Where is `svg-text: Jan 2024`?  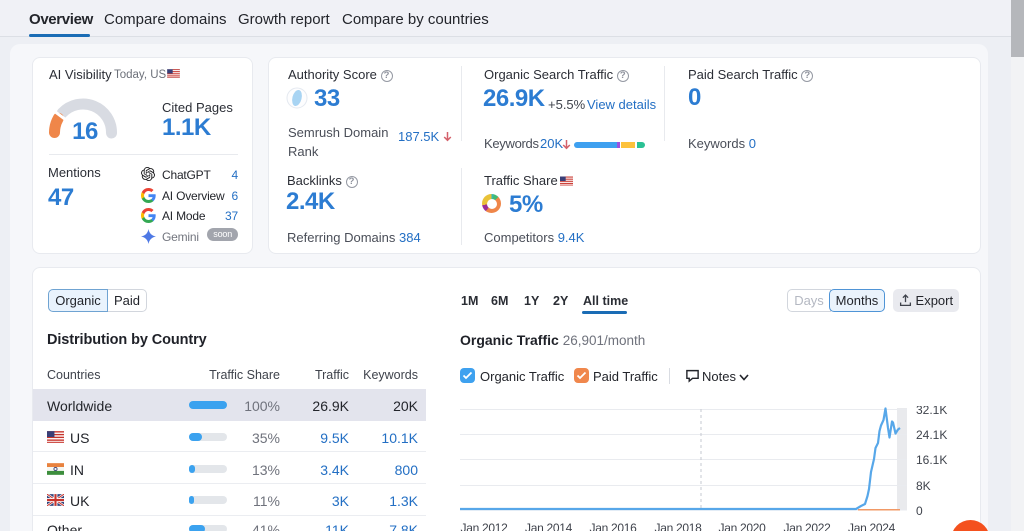 svg-text: Jan 2024 is located at coordinates (872, 526).